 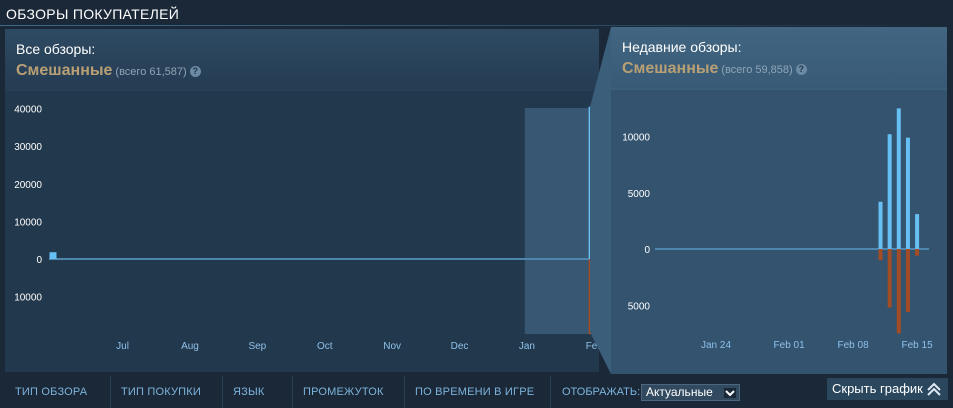 I want to click on all-reviews-label: Все обзоры:, so click(x=56, y=49).